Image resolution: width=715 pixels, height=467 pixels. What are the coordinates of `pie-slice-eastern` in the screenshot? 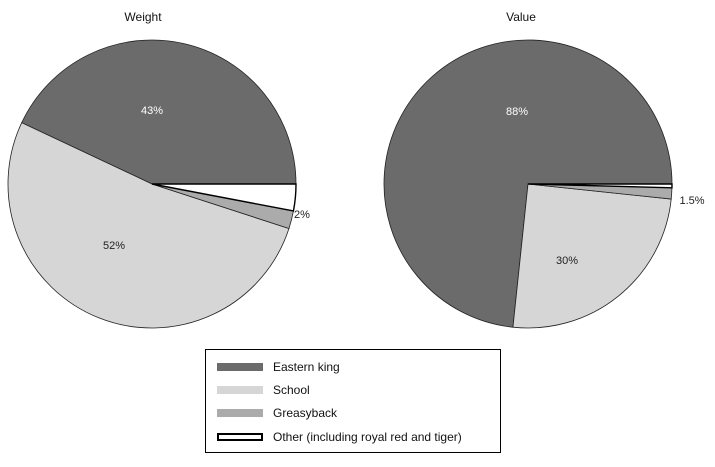 It's located at (159, 112).